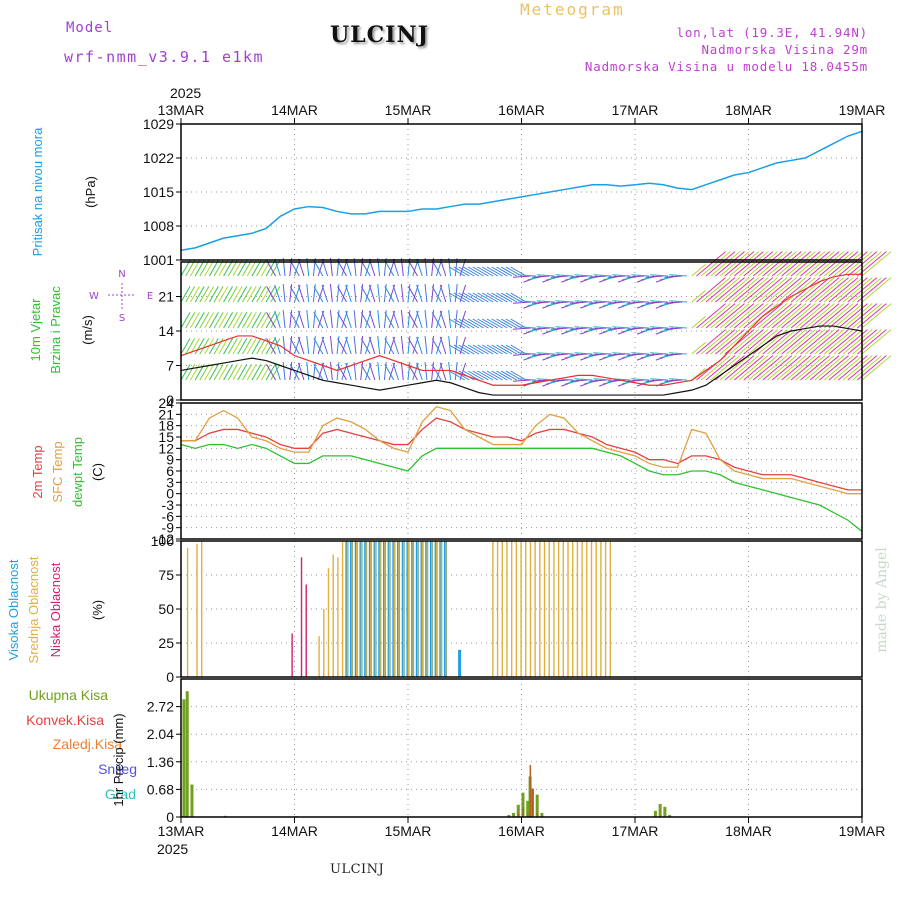 Image resolution: width=900 pixels, height=900 pixels. I want to click on temp-axis-unit: (C), so click(97, 472).